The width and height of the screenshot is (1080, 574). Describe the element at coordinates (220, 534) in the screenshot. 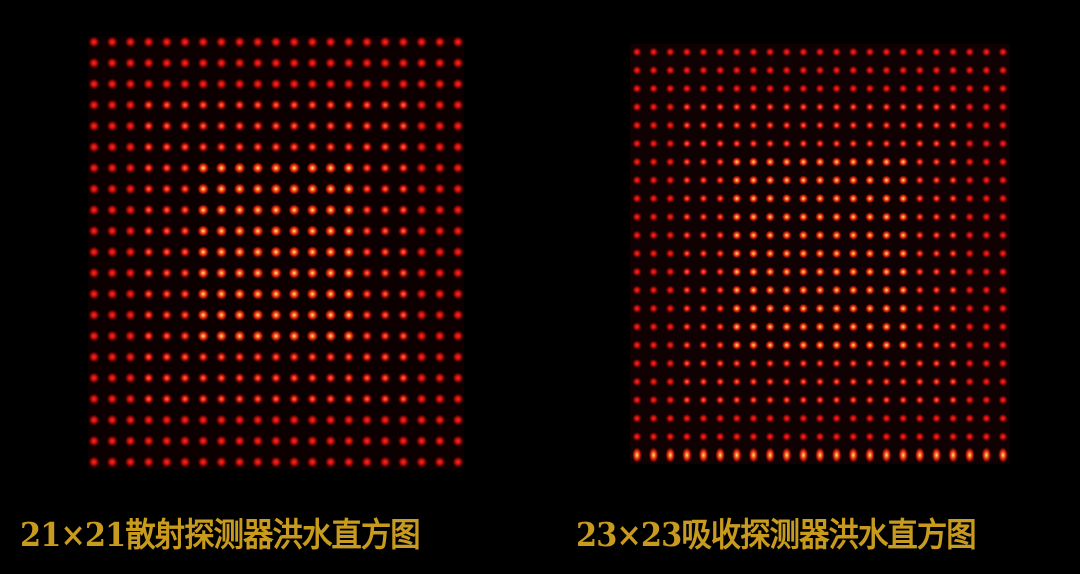

I see `left-caption: 21×21散射探测器洪水直方图` at that location.